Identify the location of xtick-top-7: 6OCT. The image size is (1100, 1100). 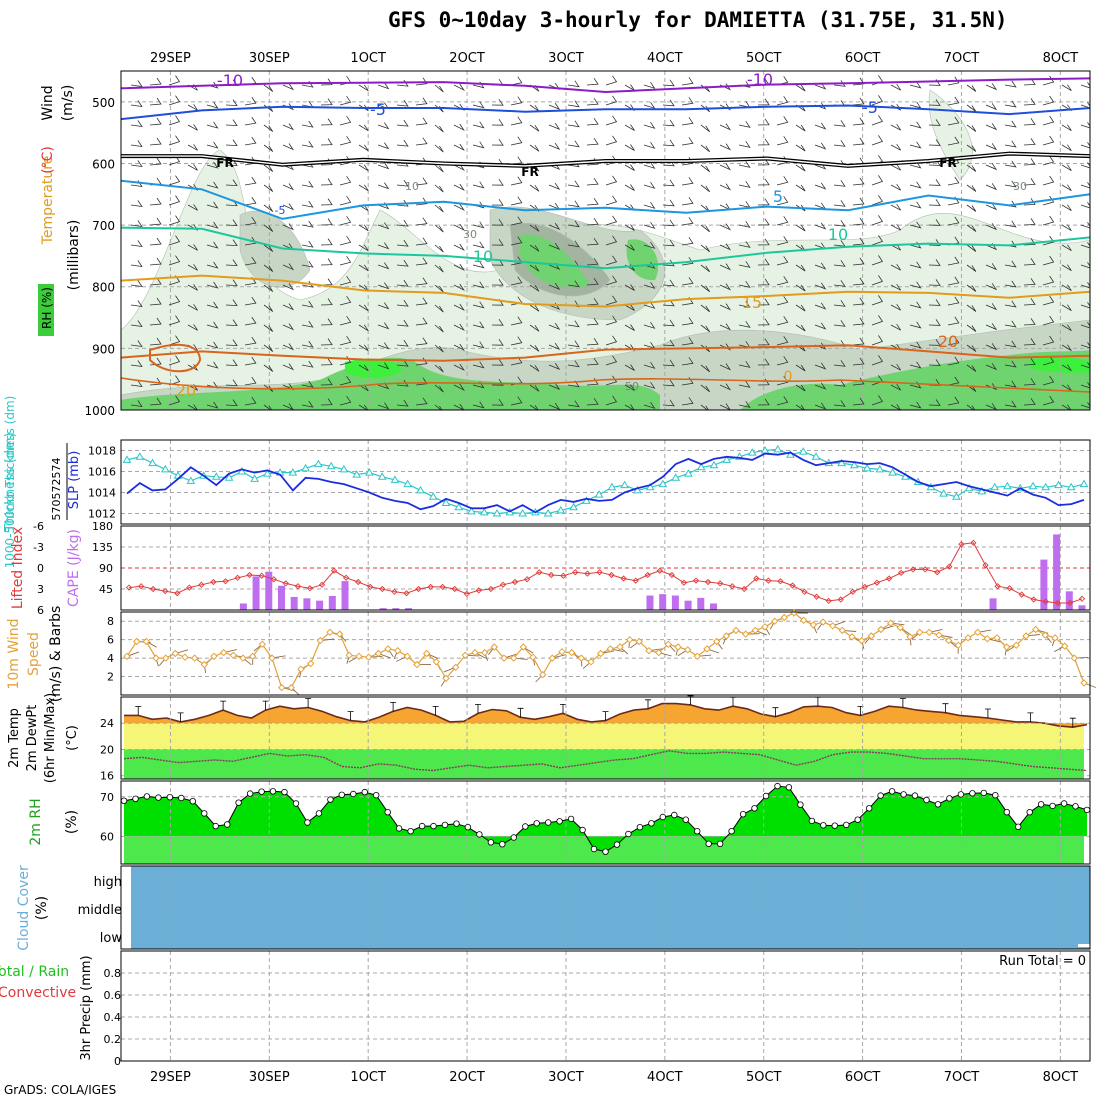
(863, 58).